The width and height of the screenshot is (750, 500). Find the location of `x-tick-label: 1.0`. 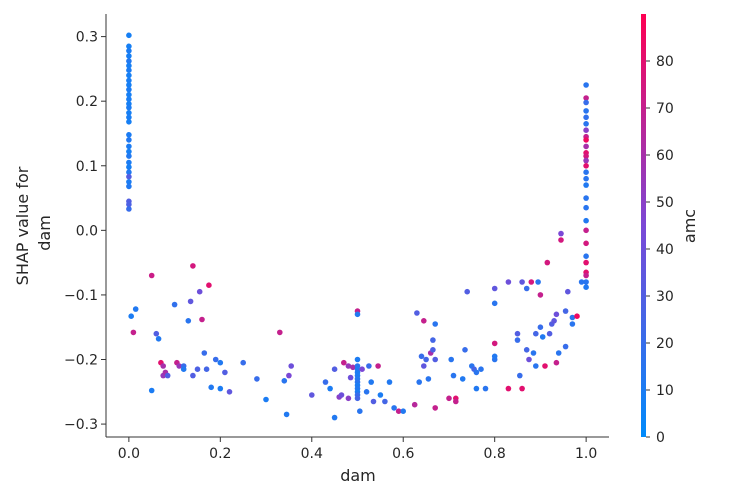

x-tick-label: 1.0 is located at coordinates (586, 454).